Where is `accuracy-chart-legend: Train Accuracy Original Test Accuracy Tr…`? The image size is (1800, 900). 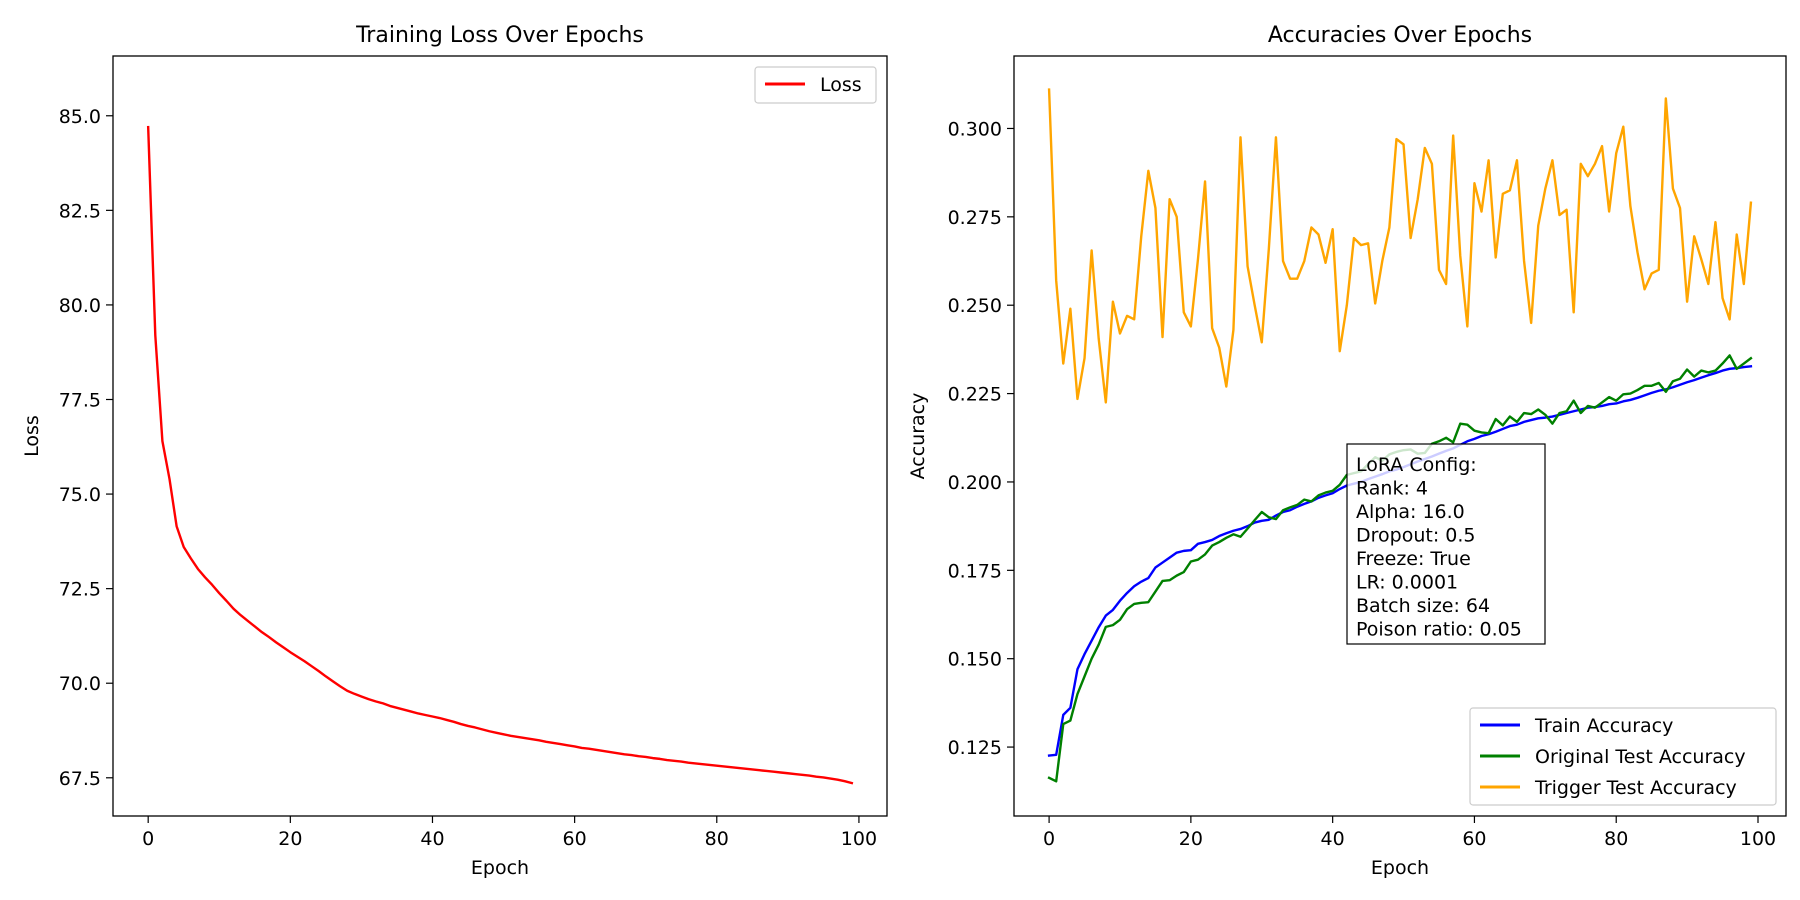 accuracy-chart-legend: Train Accuracy Original Test Accuracy Tr… is located at coordinates (1623, 756).